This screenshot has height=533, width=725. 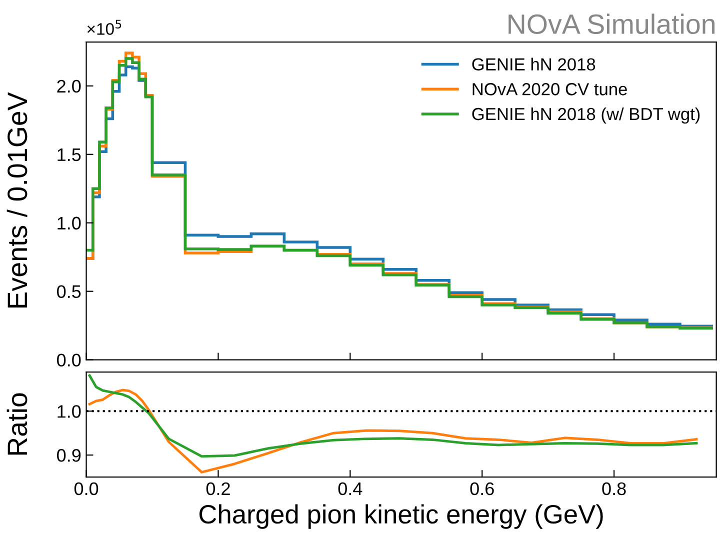 What do you see at coordinates (586, 115) in the screenshot?
I see `legend-label: GENIE hN 2018 (w/ BDT wgt)` at bounding box center [586, 115].